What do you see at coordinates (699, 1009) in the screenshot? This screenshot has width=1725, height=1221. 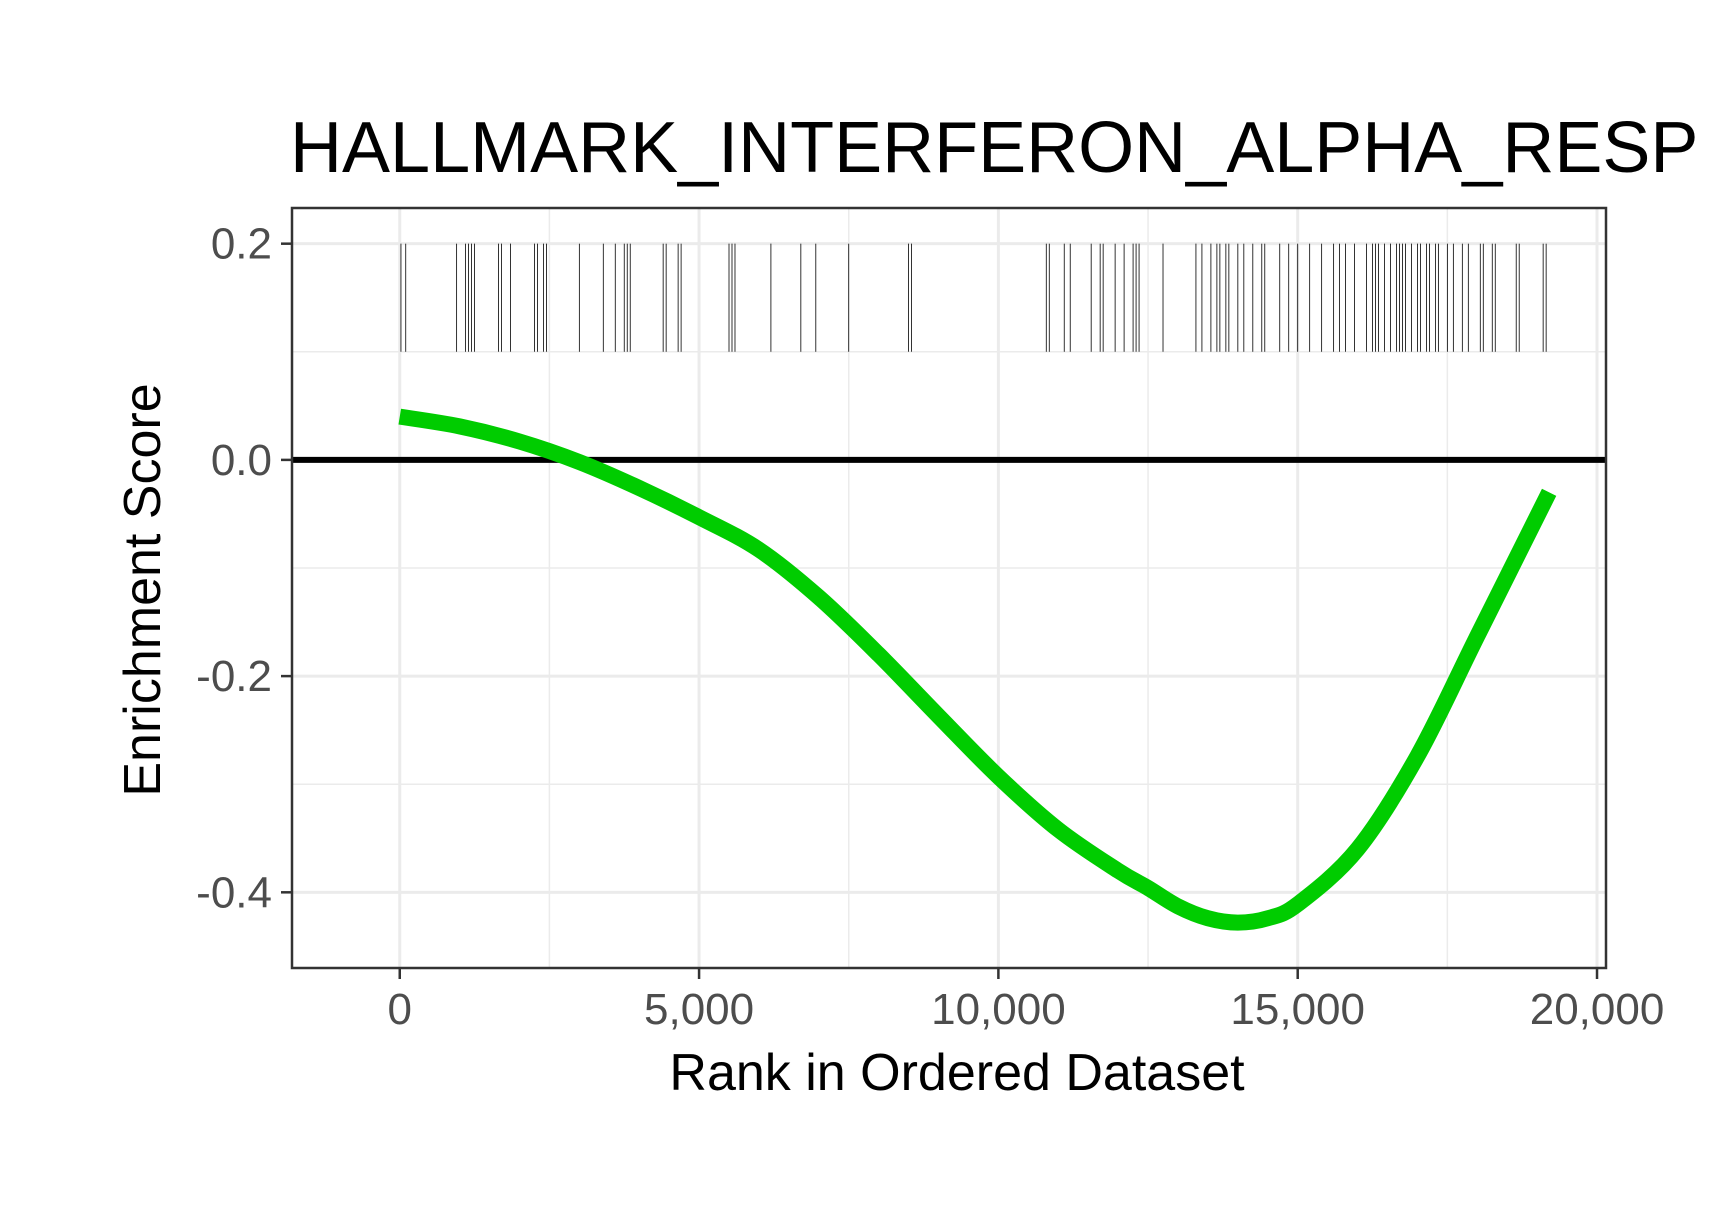 I see `x-tick-label: 5,000` at bounding box center [699, 1009].